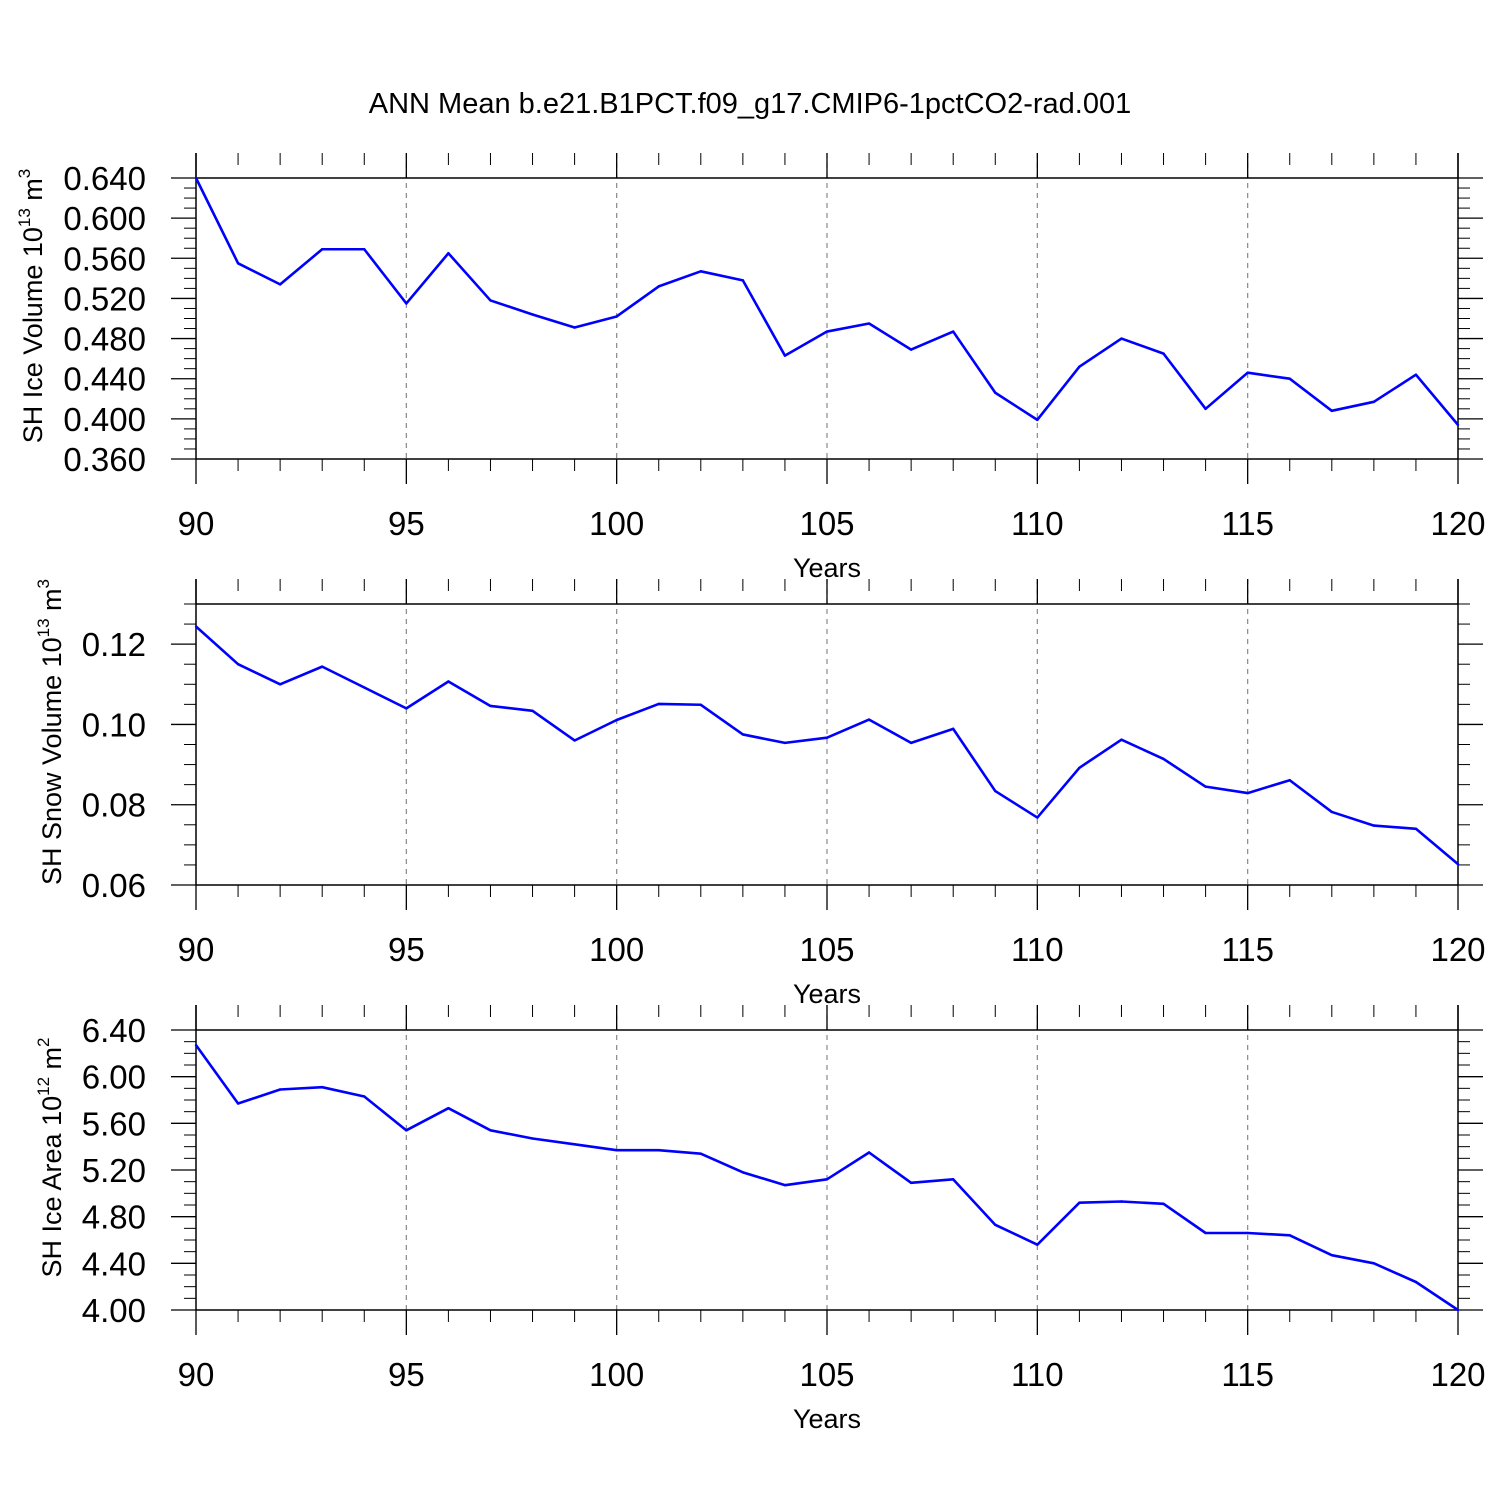  What do you see at coordinates (114, 805) in the screenshot?
I see `y-tick-label: 0.08` at bounding box center [114, 805].